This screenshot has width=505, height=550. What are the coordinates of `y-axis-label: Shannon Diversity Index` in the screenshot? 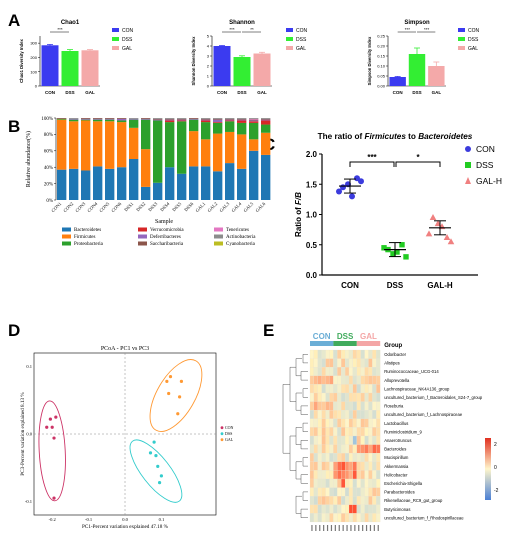 It's located at (193, 61).